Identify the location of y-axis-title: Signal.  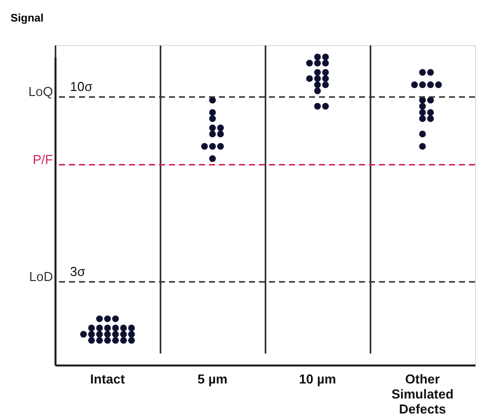
(27, 18).